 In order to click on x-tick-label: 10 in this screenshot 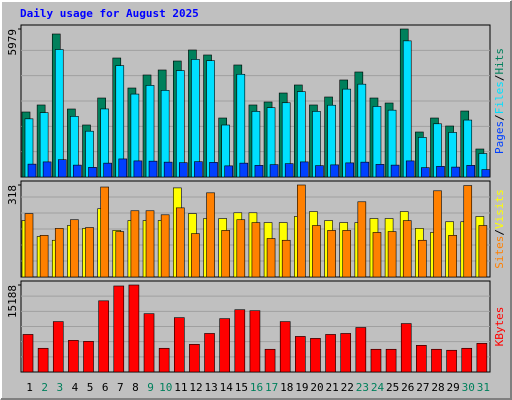, I will do `click(165, 387)`.